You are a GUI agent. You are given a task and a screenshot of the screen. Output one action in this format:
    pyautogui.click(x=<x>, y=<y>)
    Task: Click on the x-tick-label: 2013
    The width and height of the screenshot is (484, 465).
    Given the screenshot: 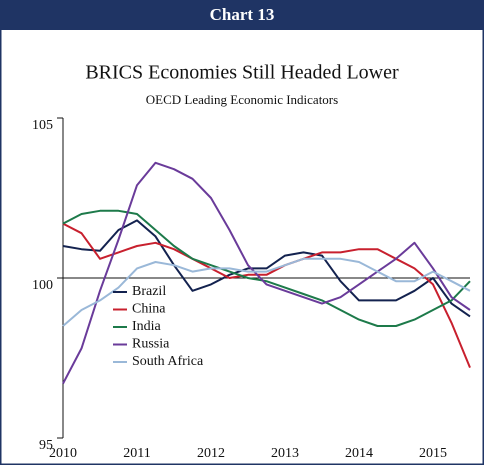 What is the action you would take?
    pyautogui.click(x=285, y=453)
    